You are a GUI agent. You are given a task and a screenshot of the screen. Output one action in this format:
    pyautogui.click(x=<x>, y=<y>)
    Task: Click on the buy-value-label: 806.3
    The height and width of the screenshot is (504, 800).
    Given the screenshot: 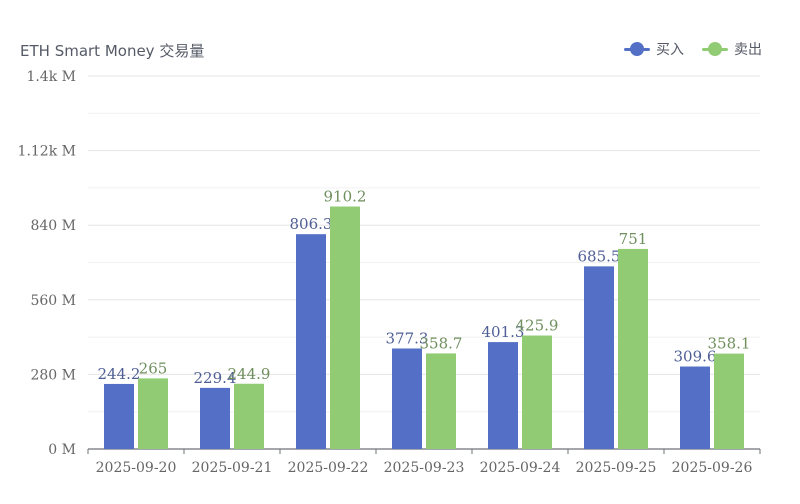 What is the action you would take?
    pyautogui.click(x=311, y=224)
    